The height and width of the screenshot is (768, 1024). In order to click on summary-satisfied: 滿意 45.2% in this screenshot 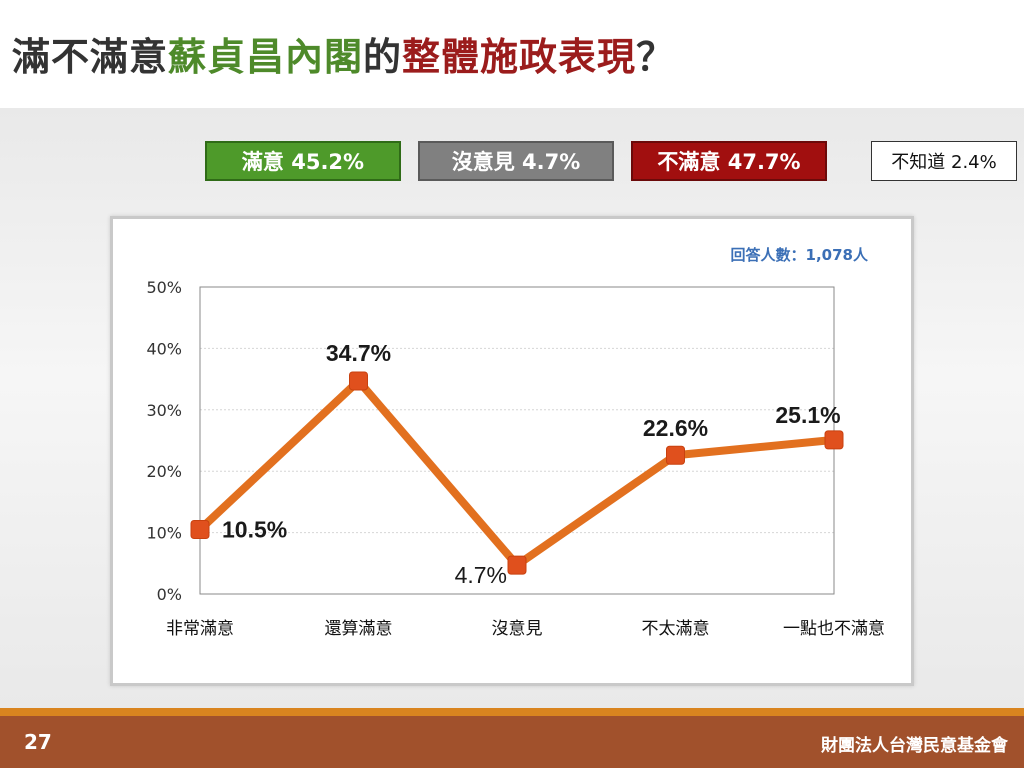, I will do `click(303, 161)`.